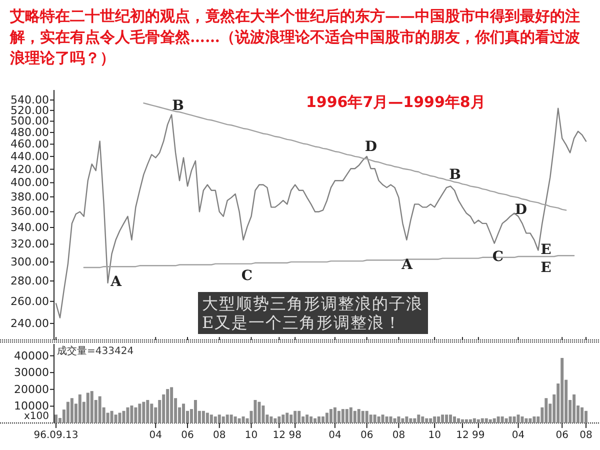 This screenshot has width=600, height=450. I want to click on chart-subtitle: 1996年7月—1999年8月, so click(396, 102).